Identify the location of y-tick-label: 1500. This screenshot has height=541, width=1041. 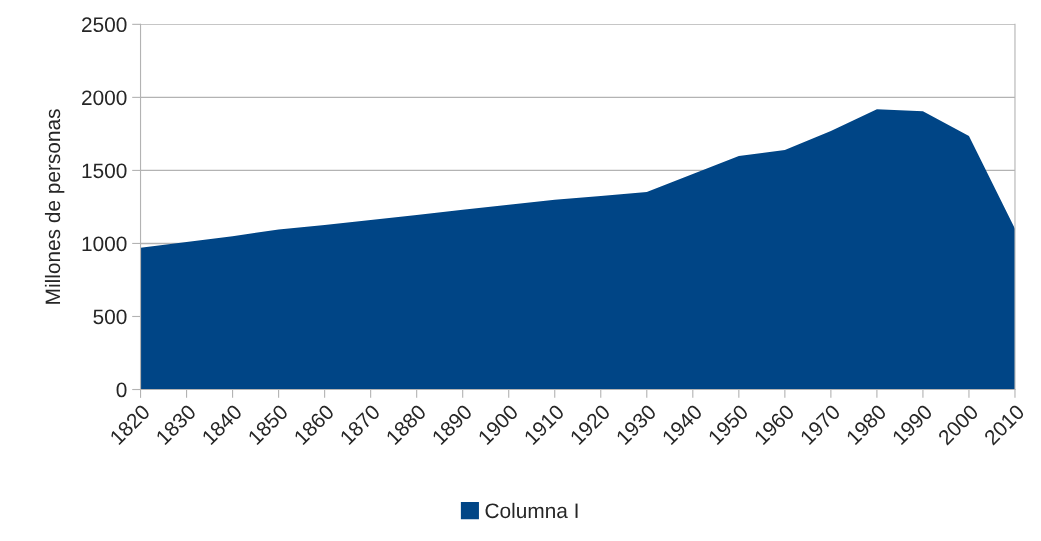
(104, 171).